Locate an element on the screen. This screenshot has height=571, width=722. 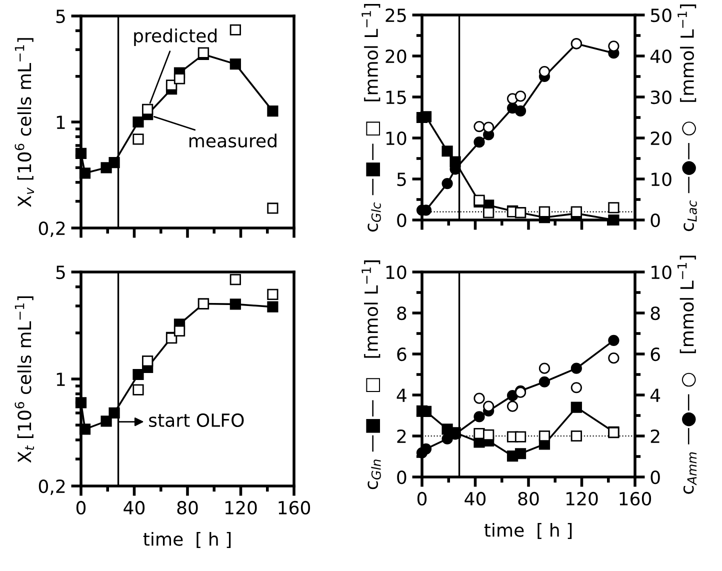
y-axis-title: X$_{v}$ [10$^{6}$ cells mL$^{−1}$] is located at coordinates (24, 122).